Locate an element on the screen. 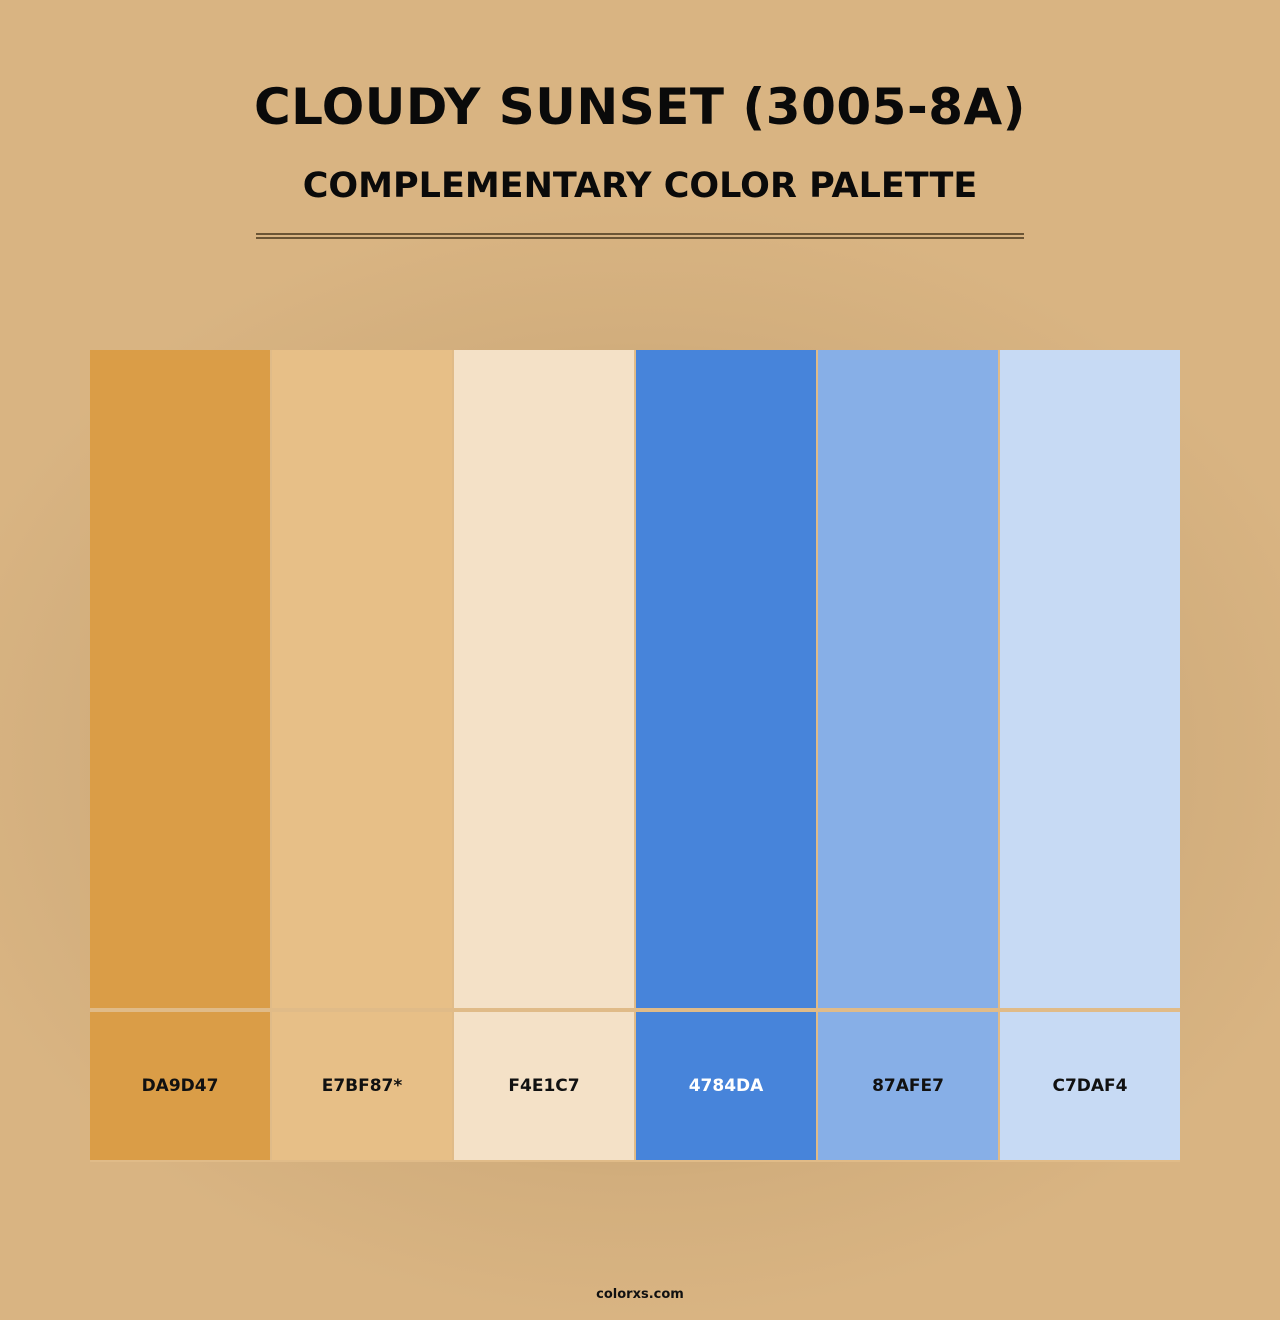 The image size is (1280, 1320). color-code-label: 4784DA is located at coordinates (726, 1086).